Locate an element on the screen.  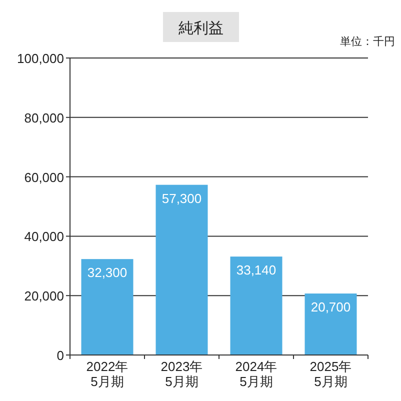
y-tick-label: 60,000 is located at coordinates (44, 177).